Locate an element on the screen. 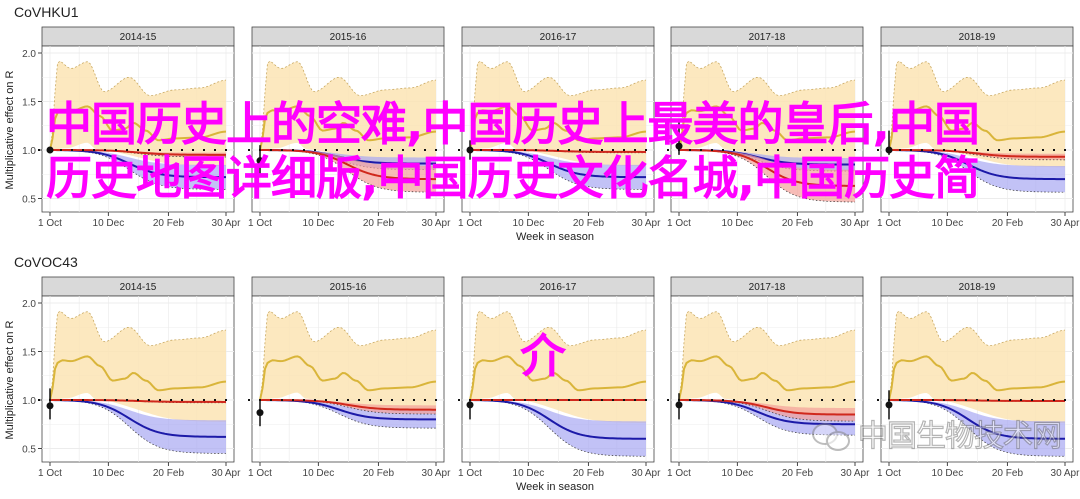 Image resolution: width=1080 pixels, height=499 pixels. y-tick-label: 1.0 is located at coordinates (29, 151).